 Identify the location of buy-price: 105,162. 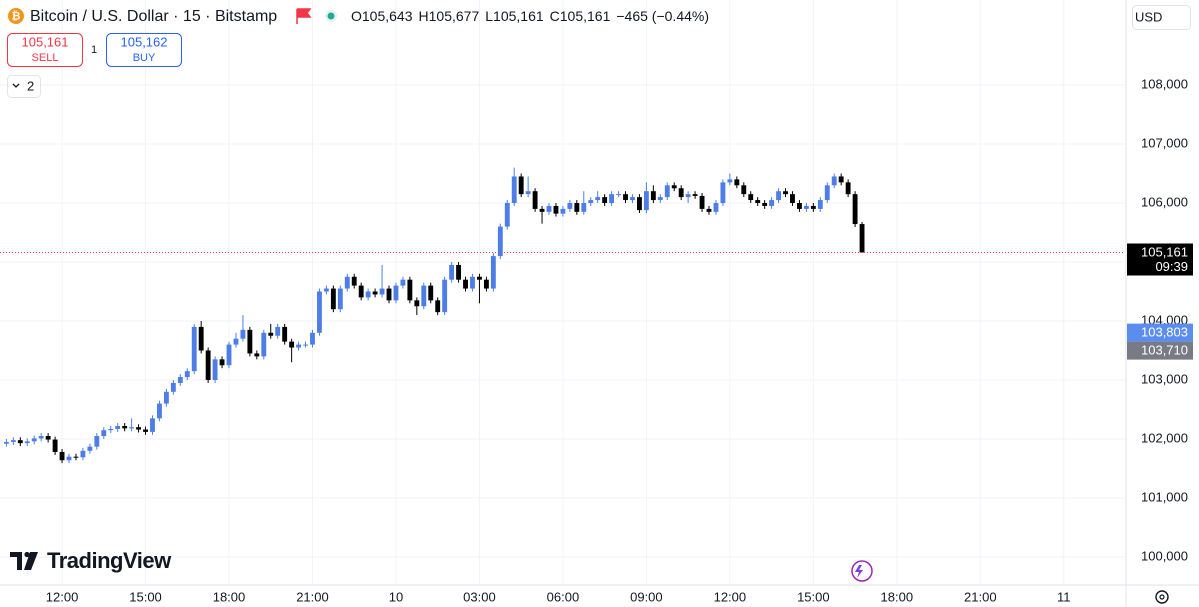
(144, 41).